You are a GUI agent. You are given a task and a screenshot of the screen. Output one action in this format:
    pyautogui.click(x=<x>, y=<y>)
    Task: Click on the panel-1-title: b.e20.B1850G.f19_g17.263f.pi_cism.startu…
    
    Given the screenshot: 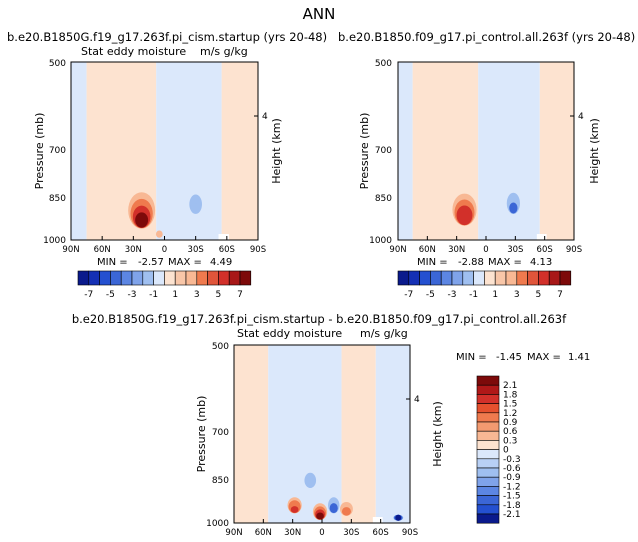 What is the action you would take?
    pyautogui.click(x=167, y=37)
    